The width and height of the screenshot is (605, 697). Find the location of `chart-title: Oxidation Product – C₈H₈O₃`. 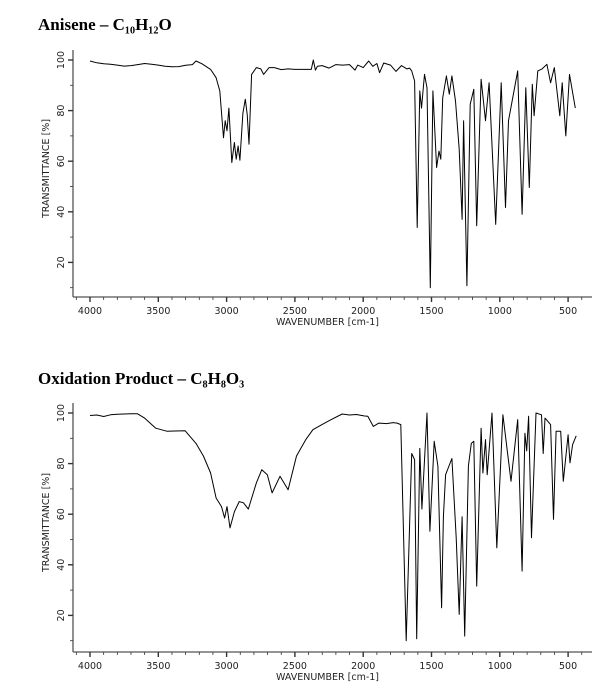

chart-title: Oxidation Product – C₈H₈O₃ is located at coordinates (141, 378).